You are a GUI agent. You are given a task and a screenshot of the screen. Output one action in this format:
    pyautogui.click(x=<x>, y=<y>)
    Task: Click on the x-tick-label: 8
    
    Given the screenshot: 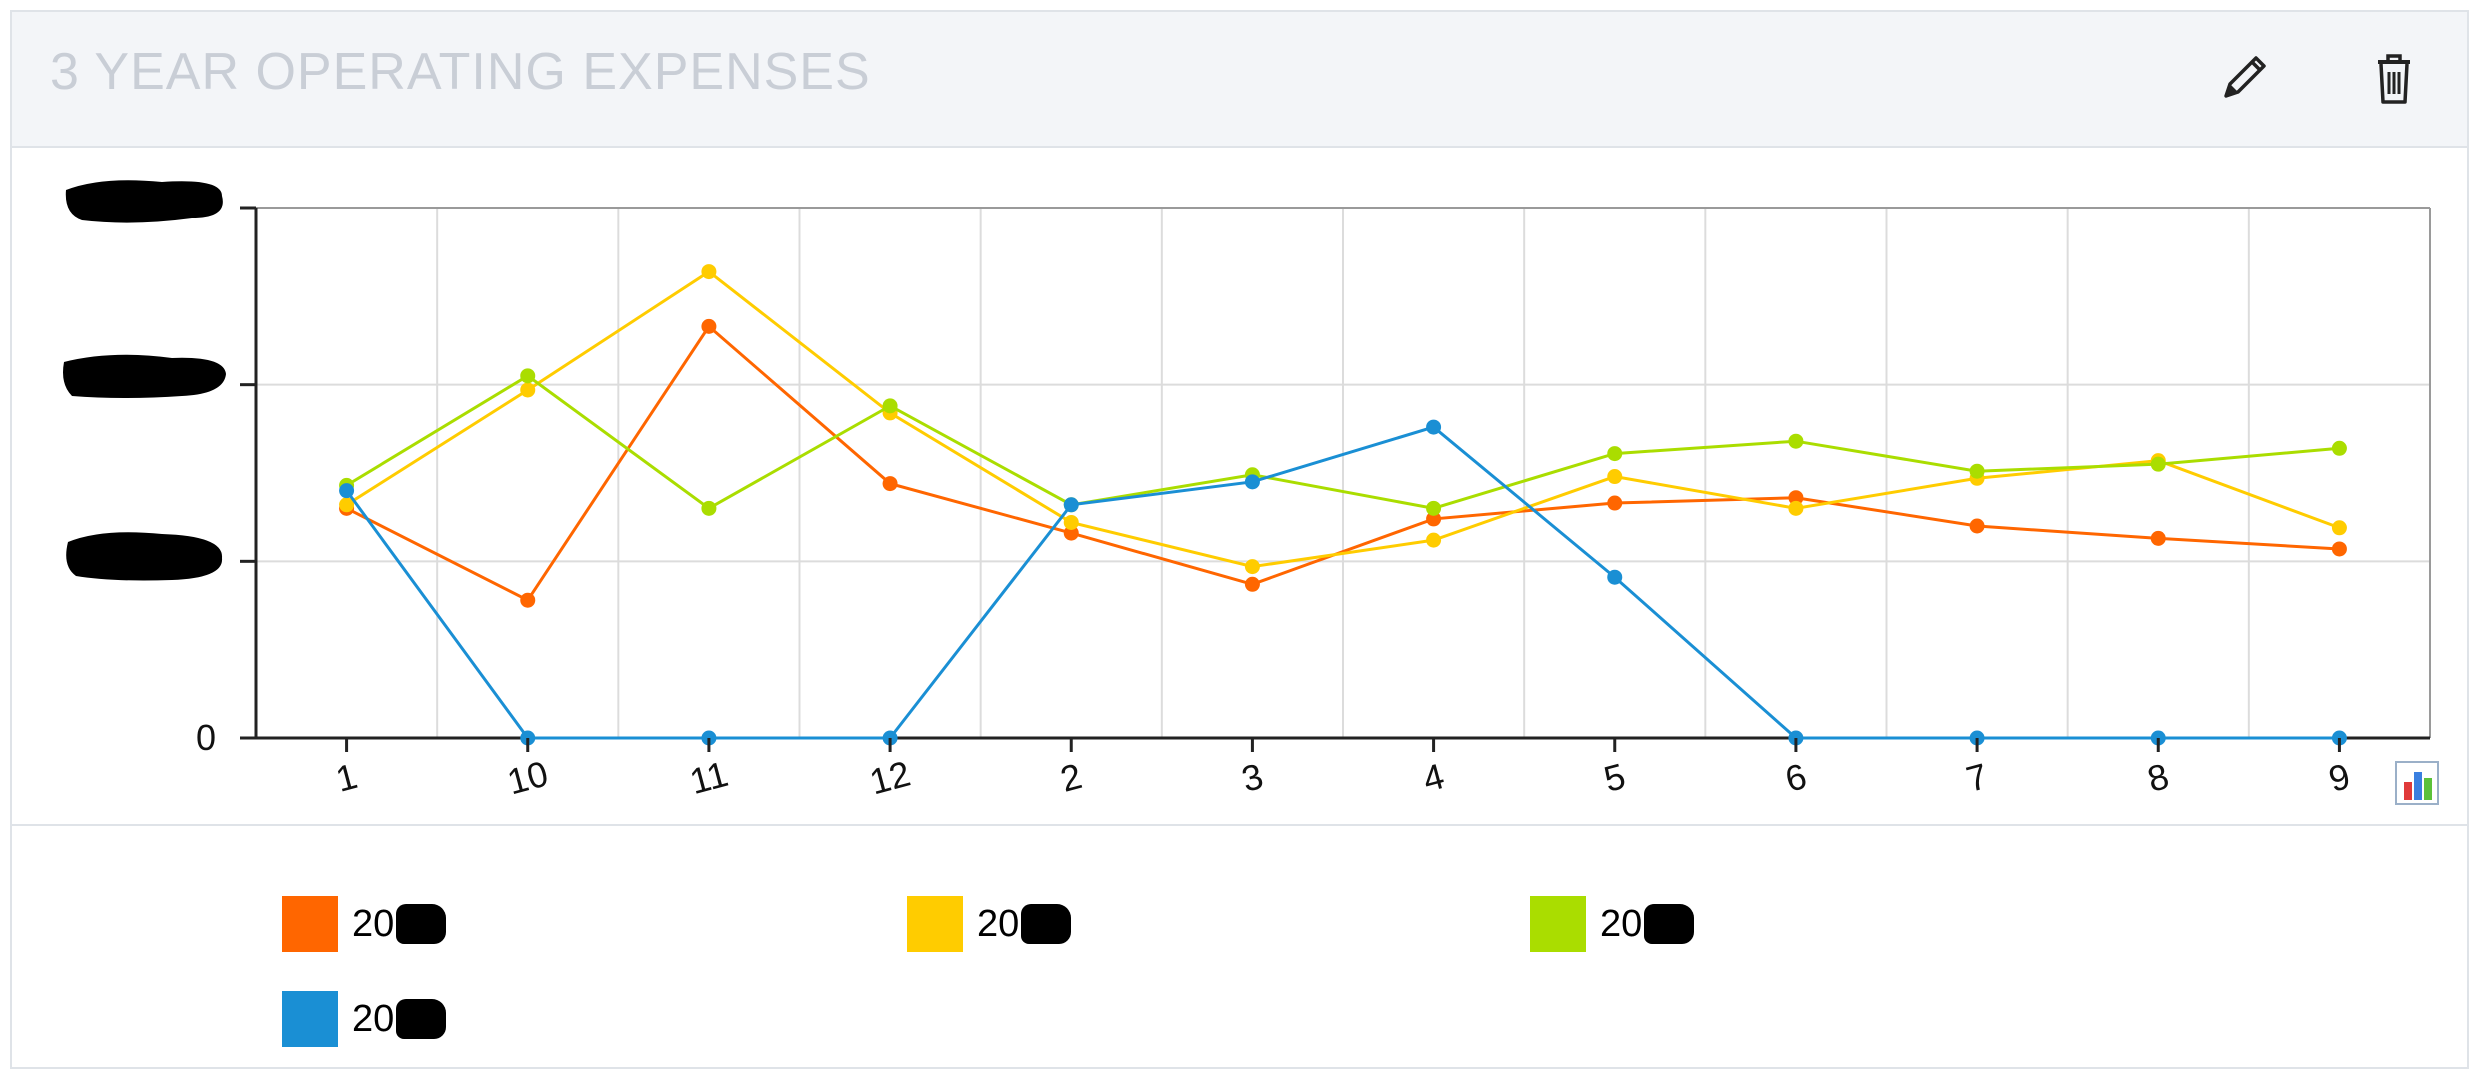 What is the action you would take?
    pyautogui.click(x=2158, y=777)
    